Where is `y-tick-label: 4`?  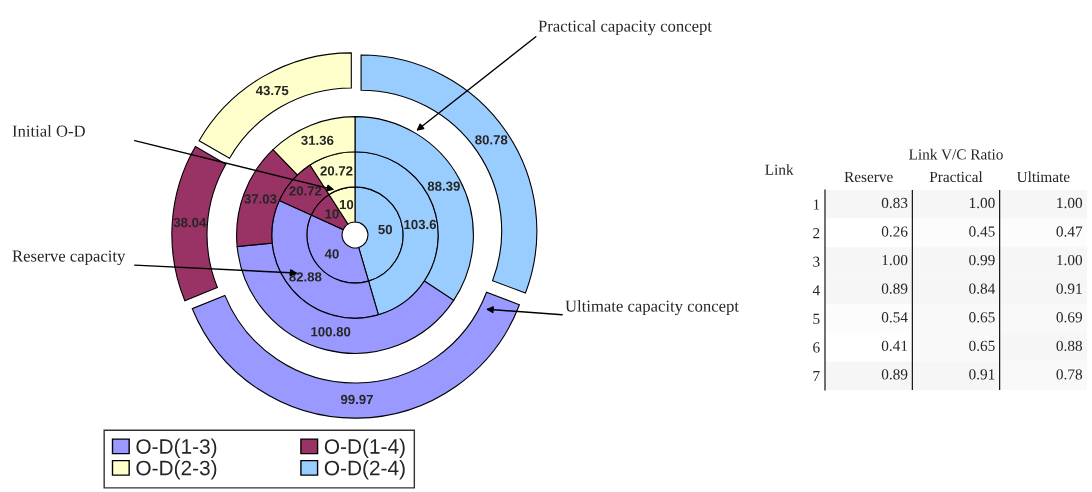
y-tick-label: 4 is located at coordinates (816, 290).